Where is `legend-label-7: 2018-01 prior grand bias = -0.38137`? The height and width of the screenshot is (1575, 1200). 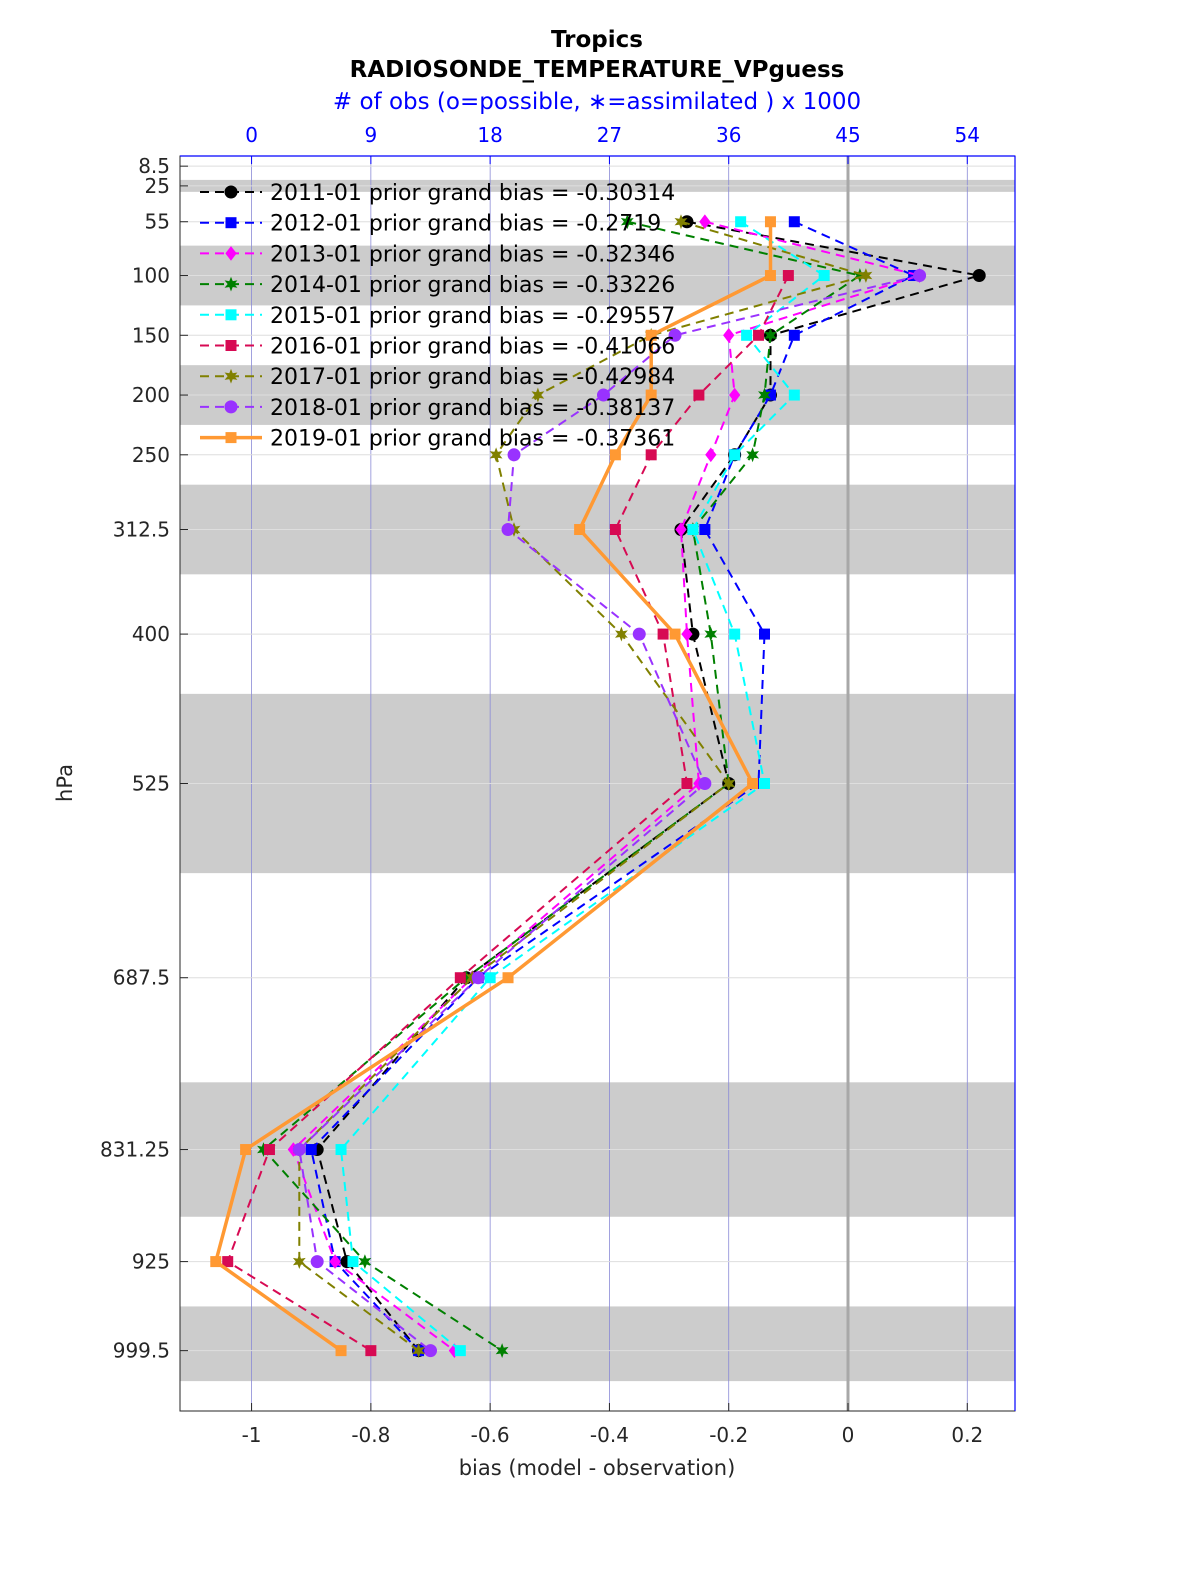
legend-label-7: 2018-01 prior grand bias = -0.38137 is located at coordinates (472, 408).